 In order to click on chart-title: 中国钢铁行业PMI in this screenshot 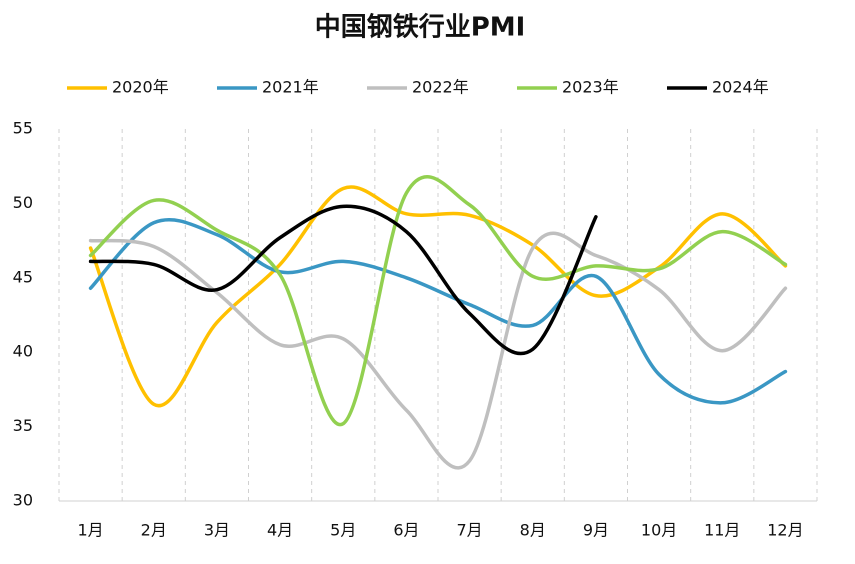, I will do `click(420, 27)`.